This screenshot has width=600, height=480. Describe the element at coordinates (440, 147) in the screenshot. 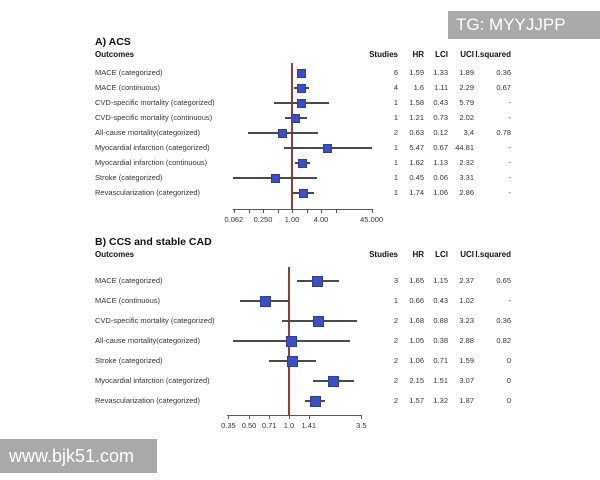

I see `stat-lci: 0.67` at that location.